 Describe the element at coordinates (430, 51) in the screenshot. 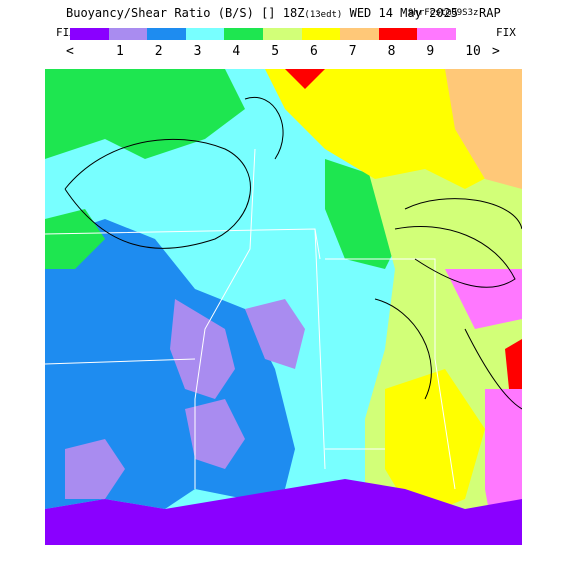

I see `legend-tick-label: 9` at that location.